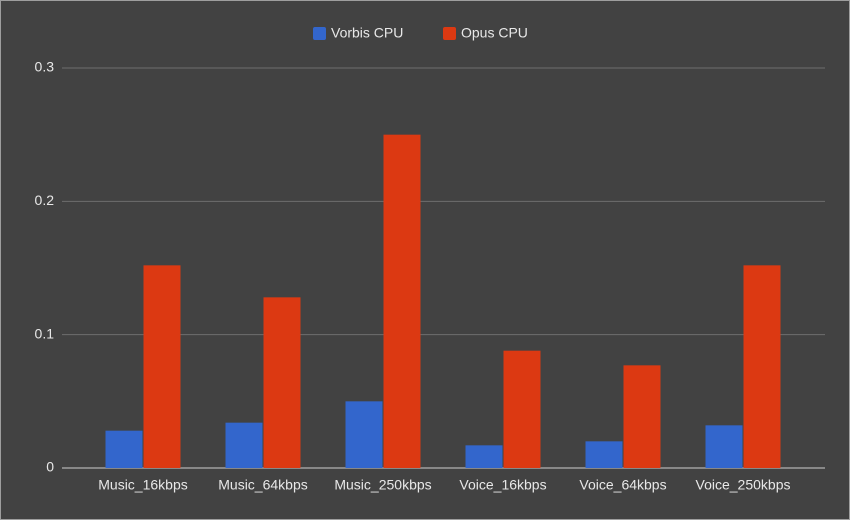 This screenshot has width=850, height=520. Describe the element at coordinates (367, 33) in the screenshot. I see `legend-label: Vorbis CPU` at that location.